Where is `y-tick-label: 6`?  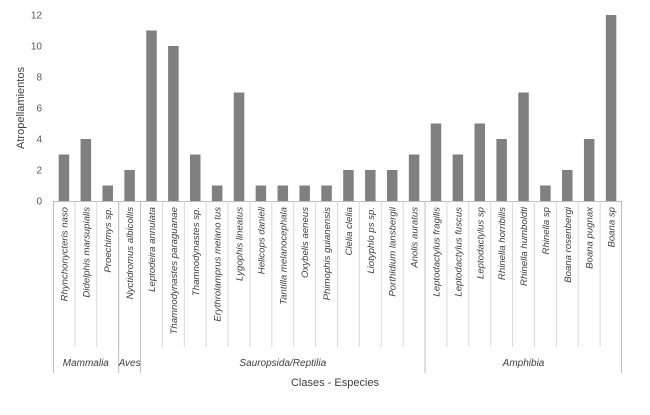
y-tick-label: 6 is located at coordinates (39, 109).